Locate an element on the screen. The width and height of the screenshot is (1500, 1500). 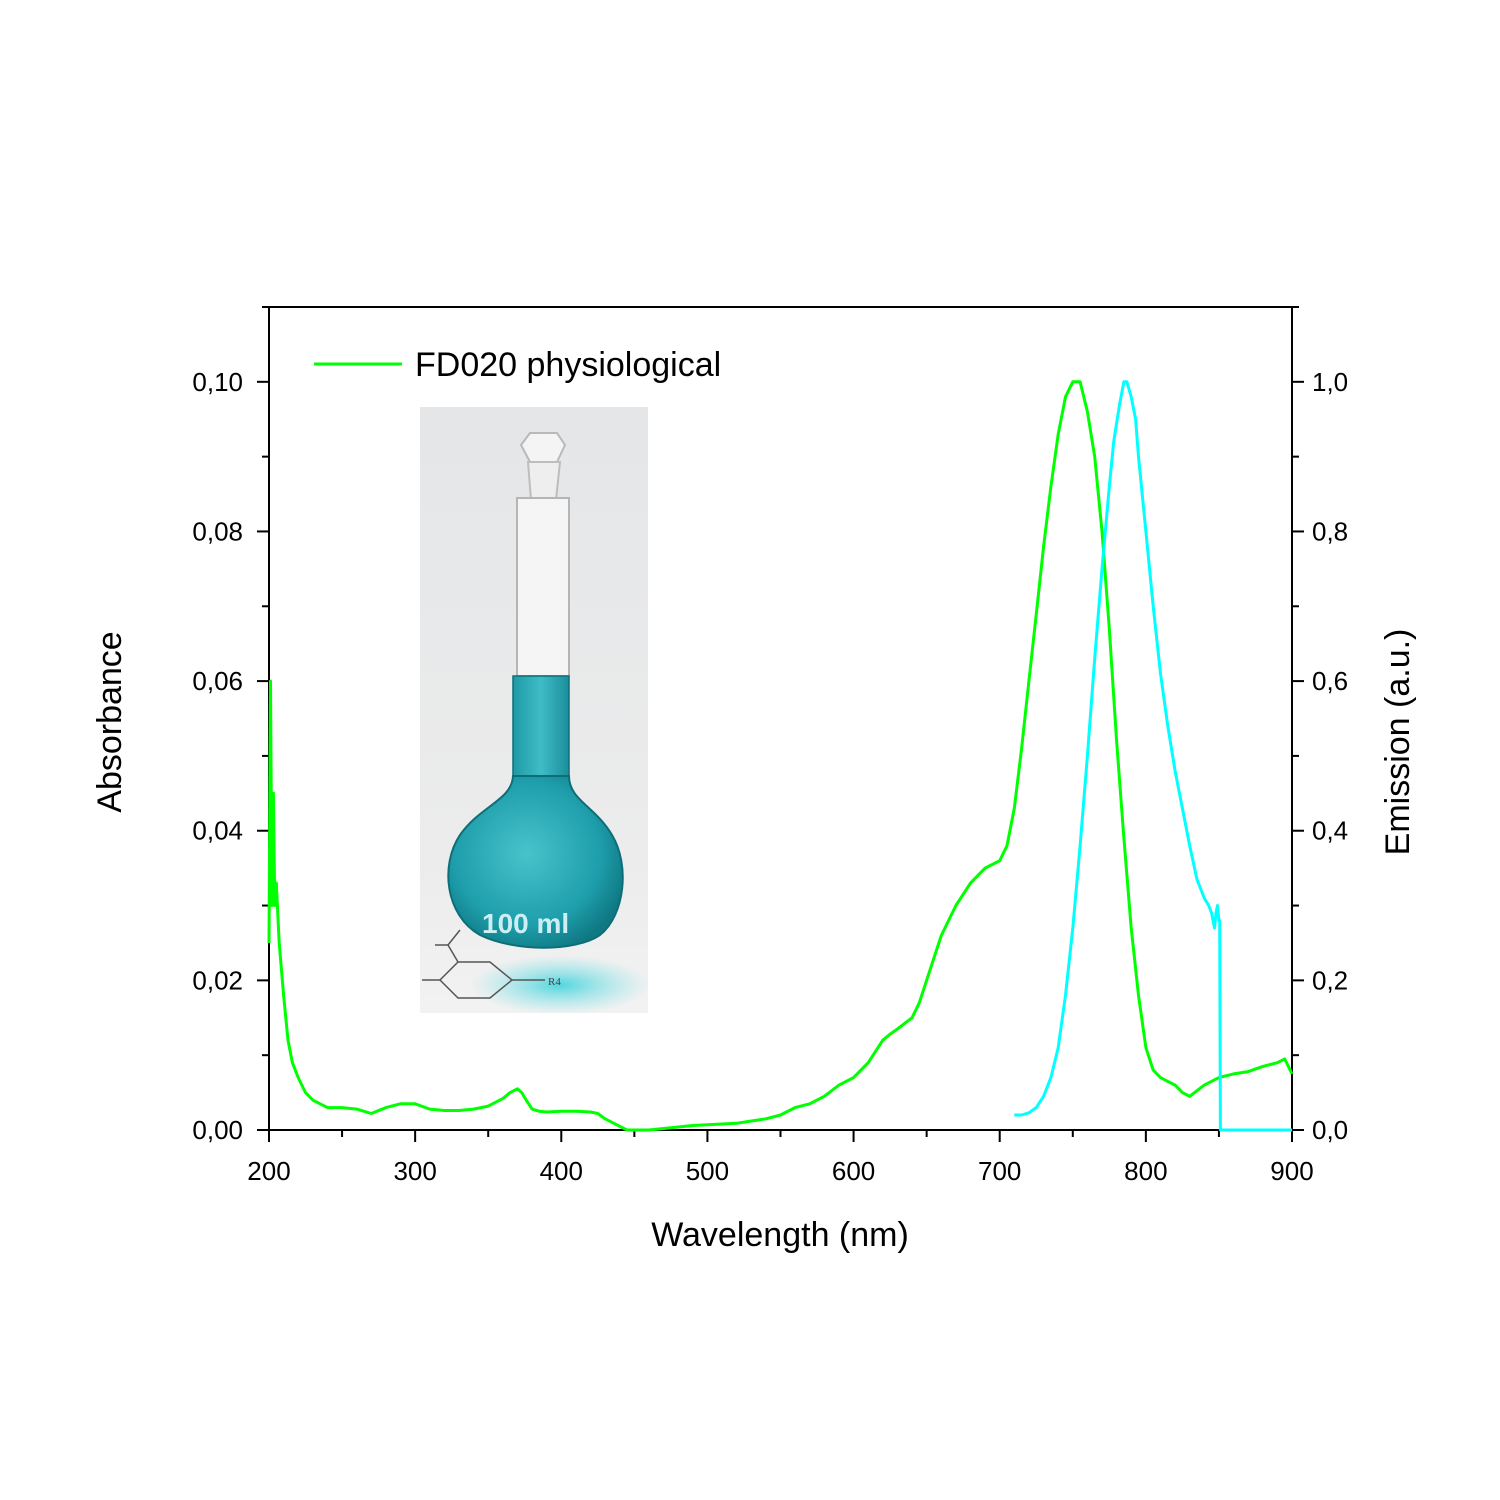
legend: FD020 physiological is located at coordinates (517, 365).